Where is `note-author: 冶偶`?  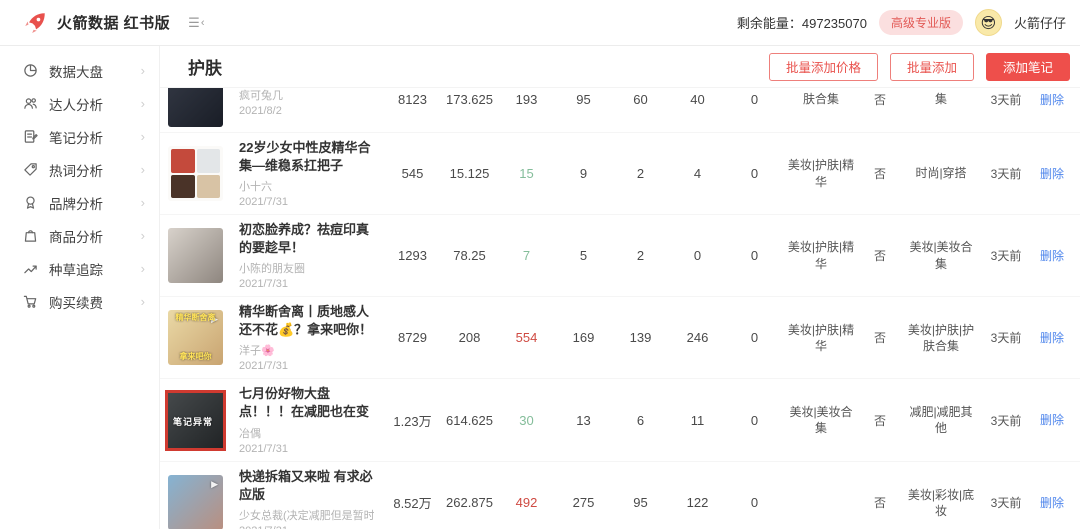 note-author: 冶偶 is located at coordinates (250, 434).